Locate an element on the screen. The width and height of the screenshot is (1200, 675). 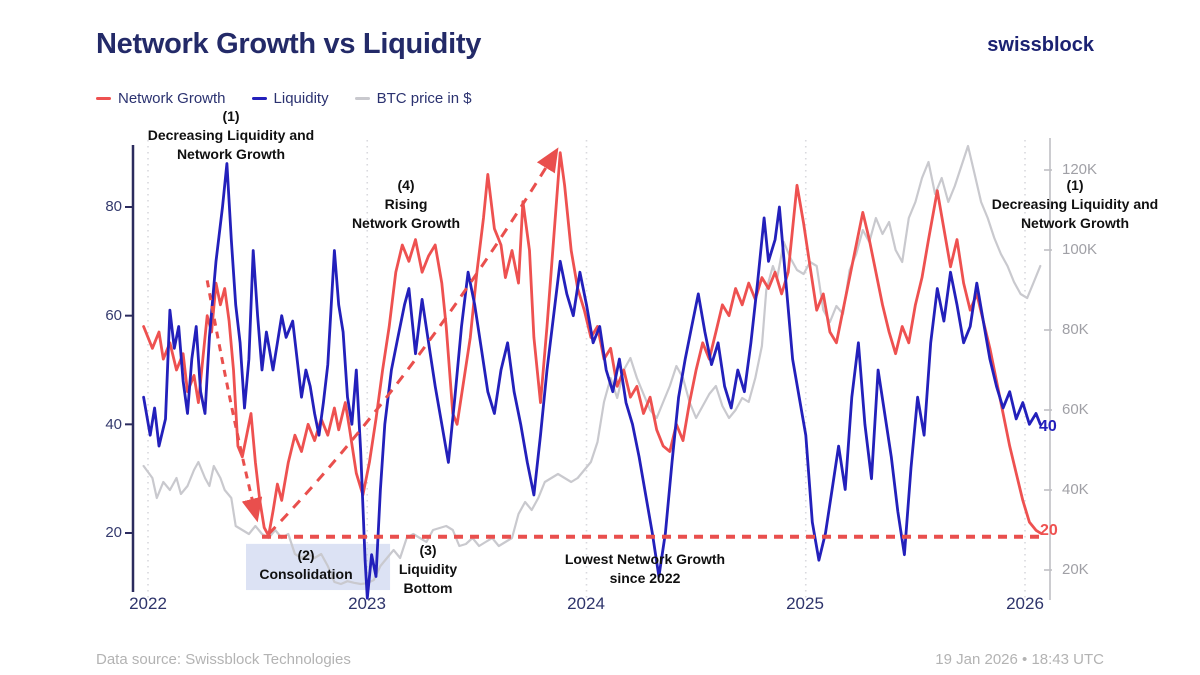
network-growth-current-value: 20 is located at coordinates (1049, 530).